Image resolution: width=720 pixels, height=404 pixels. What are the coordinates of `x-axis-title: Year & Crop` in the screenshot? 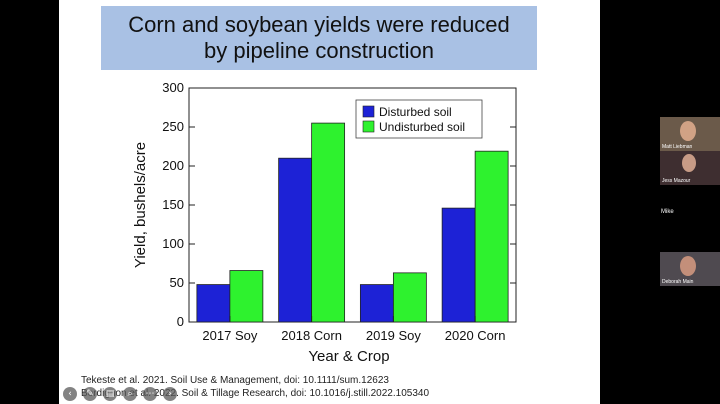 It's located at (348, 356).